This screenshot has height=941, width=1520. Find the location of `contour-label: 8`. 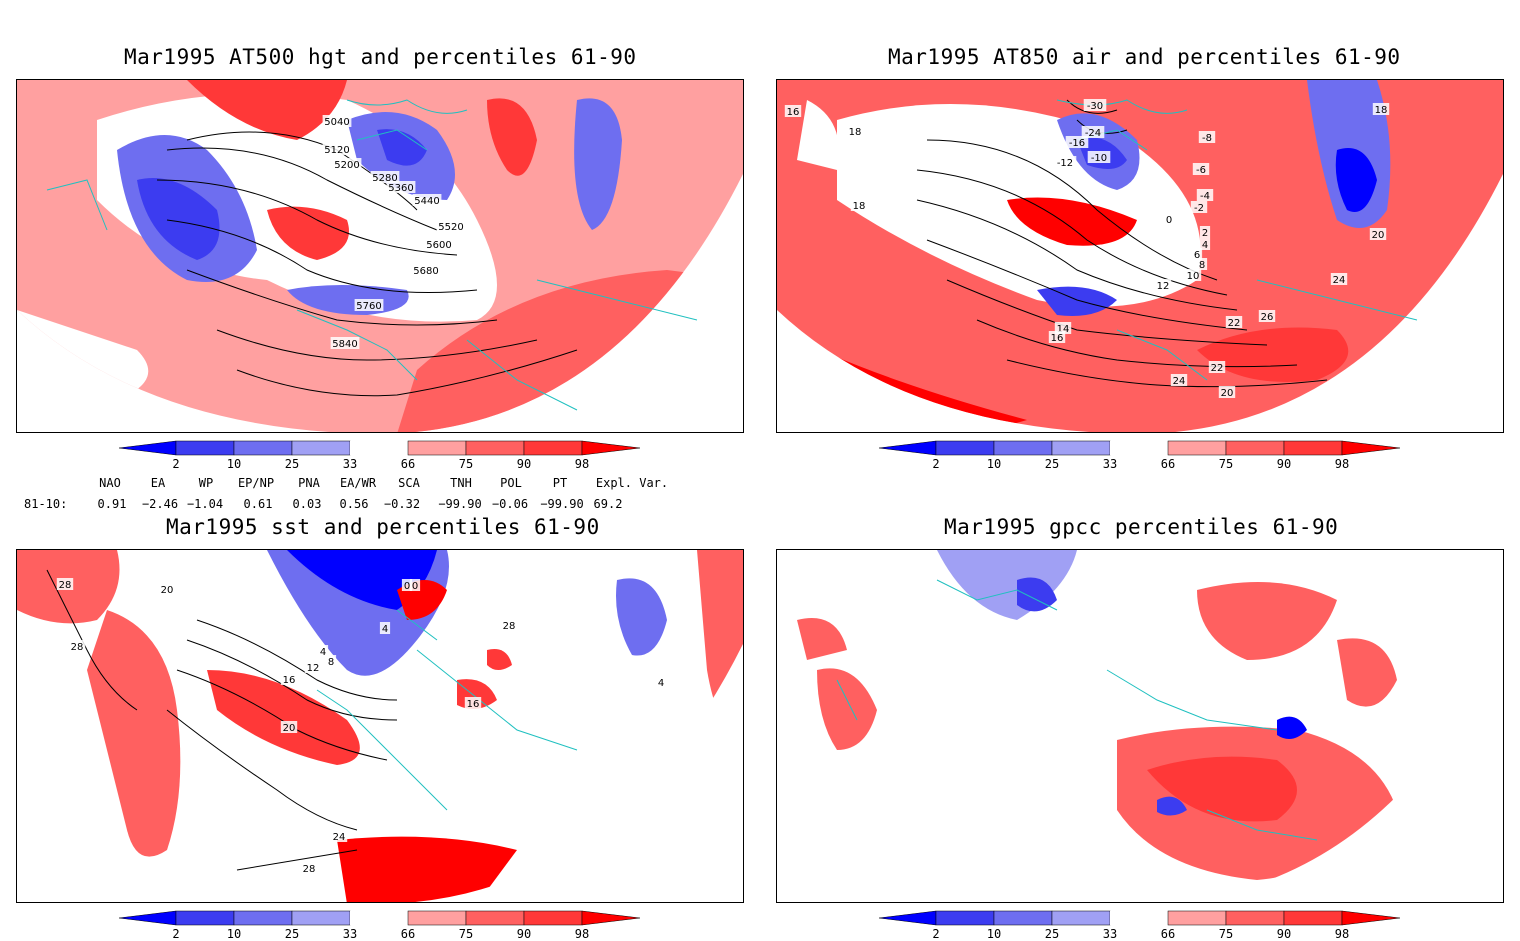

contour-label: 8 is located at coordinates (1202, 265).